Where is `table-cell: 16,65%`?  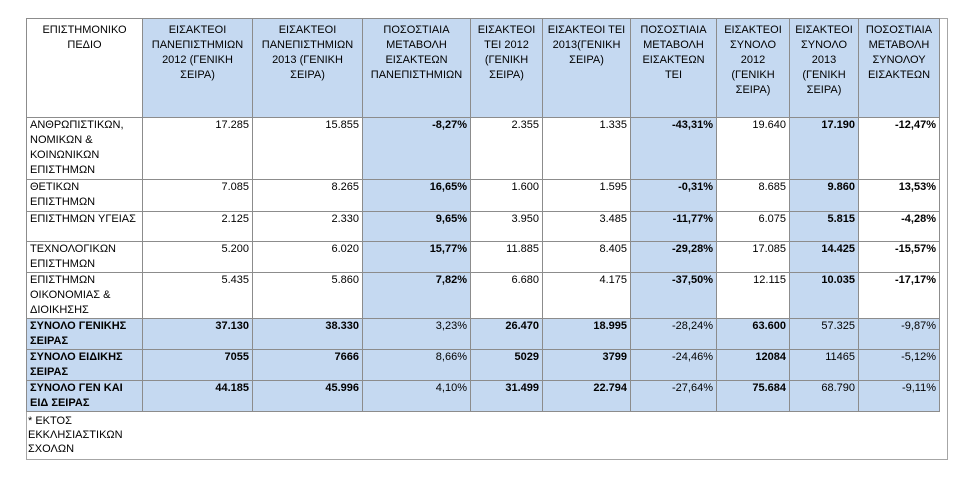
table-cell: 16,65% is located at coordinates (416, 195).